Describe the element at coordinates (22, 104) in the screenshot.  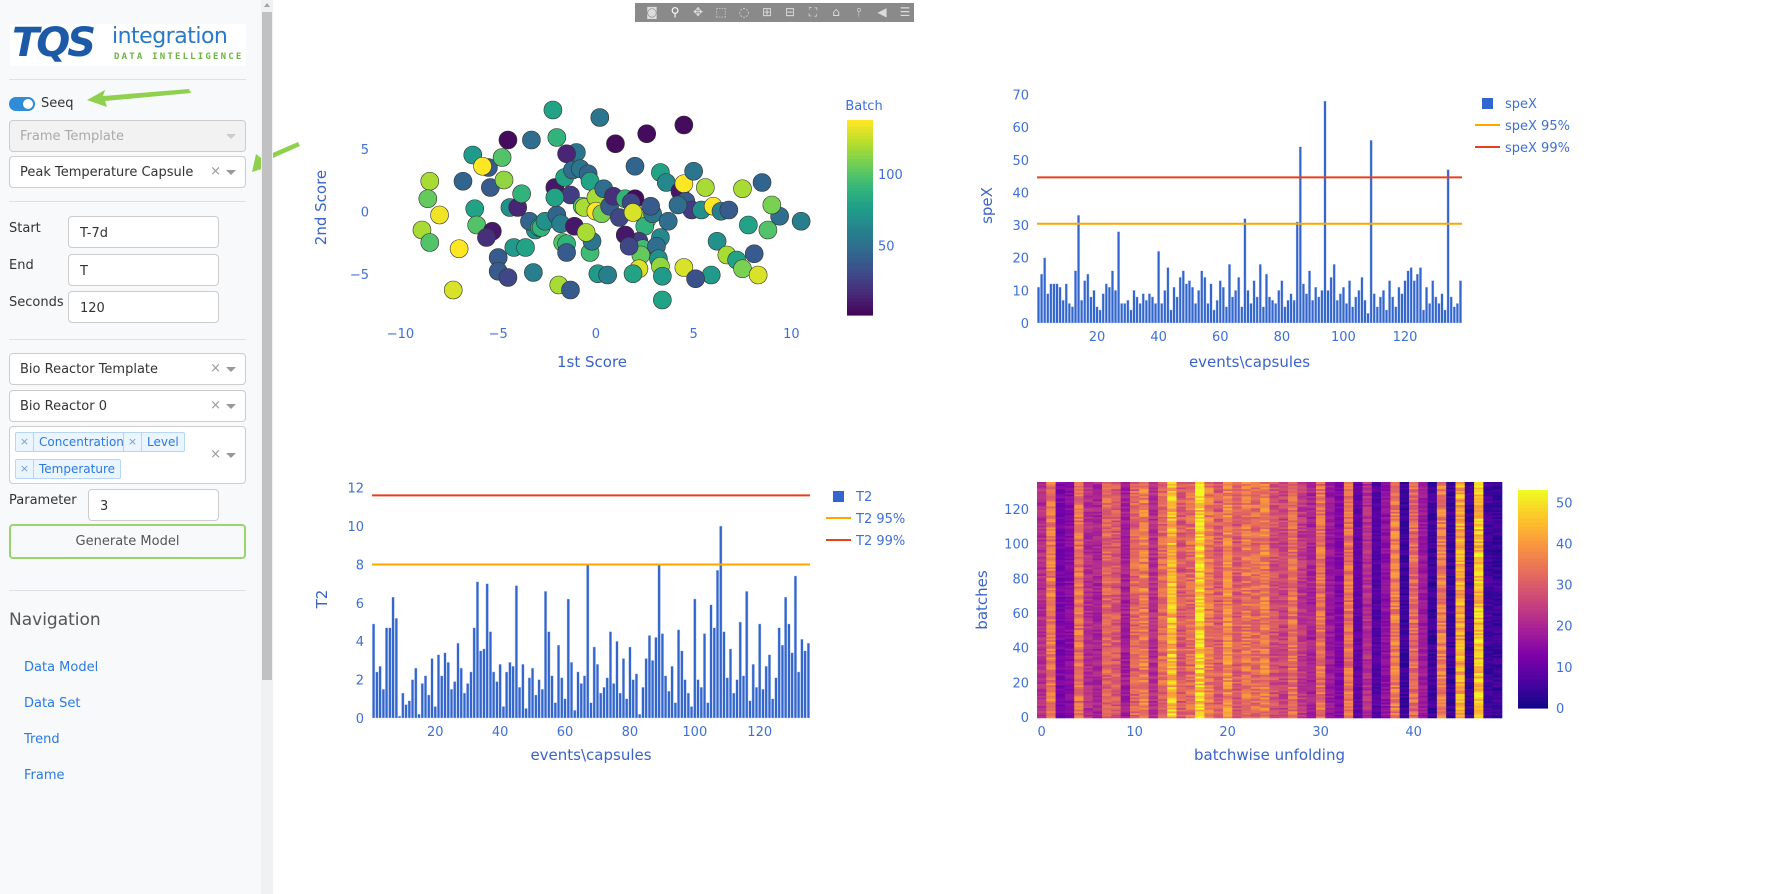
I see `seeq-toggle` at that location.